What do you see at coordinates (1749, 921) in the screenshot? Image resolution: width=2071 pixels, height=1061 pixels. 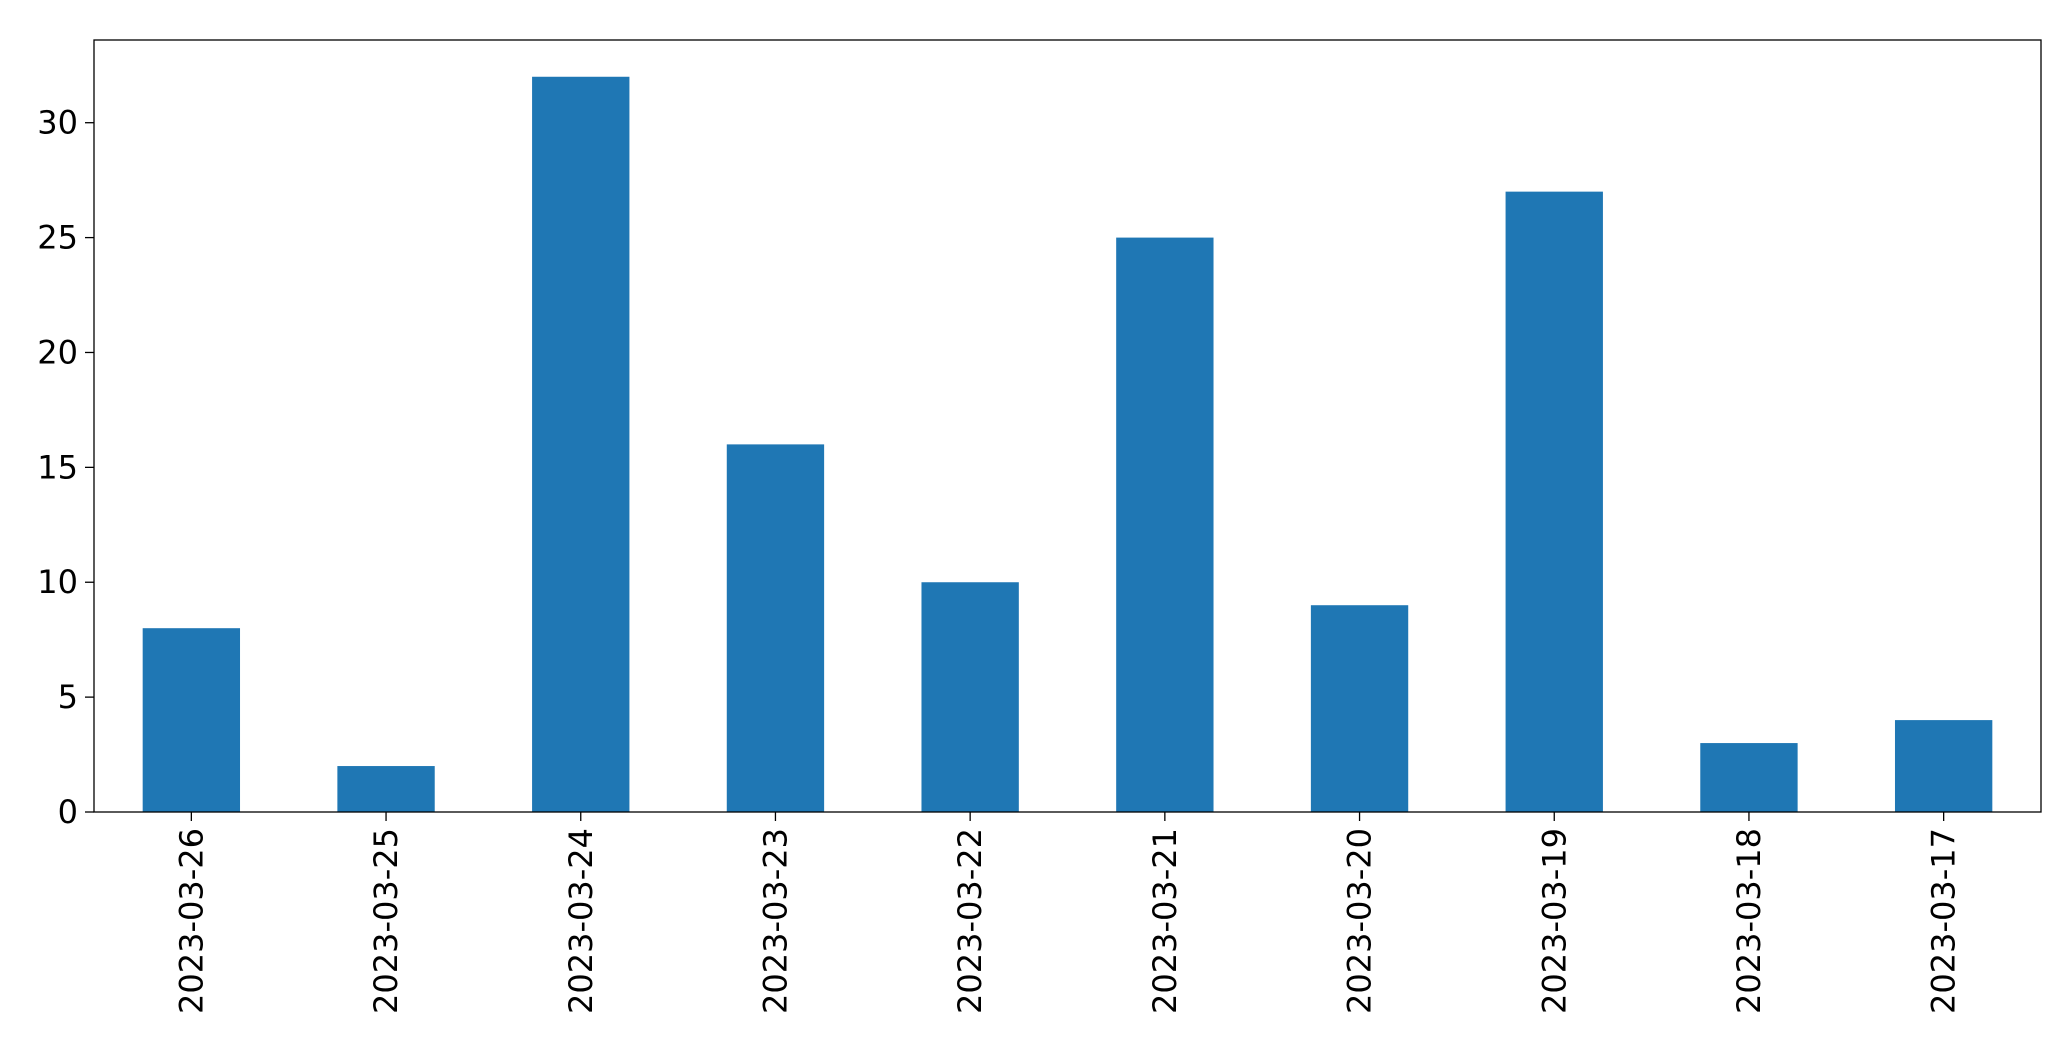 I see `x-tick-label: 2023-03-18` at bounding box center [1749, 921].